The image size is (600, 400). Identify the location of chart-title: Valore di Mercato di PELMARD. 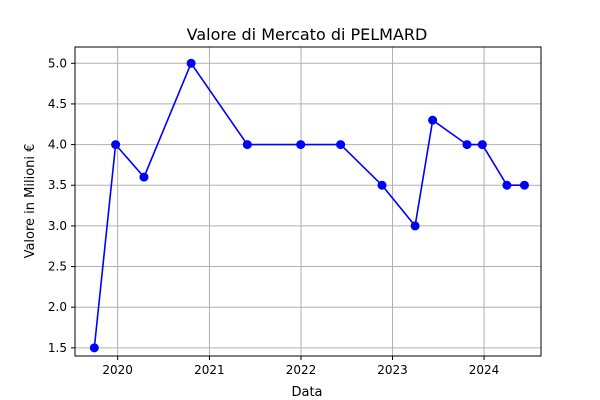
(307, 34).